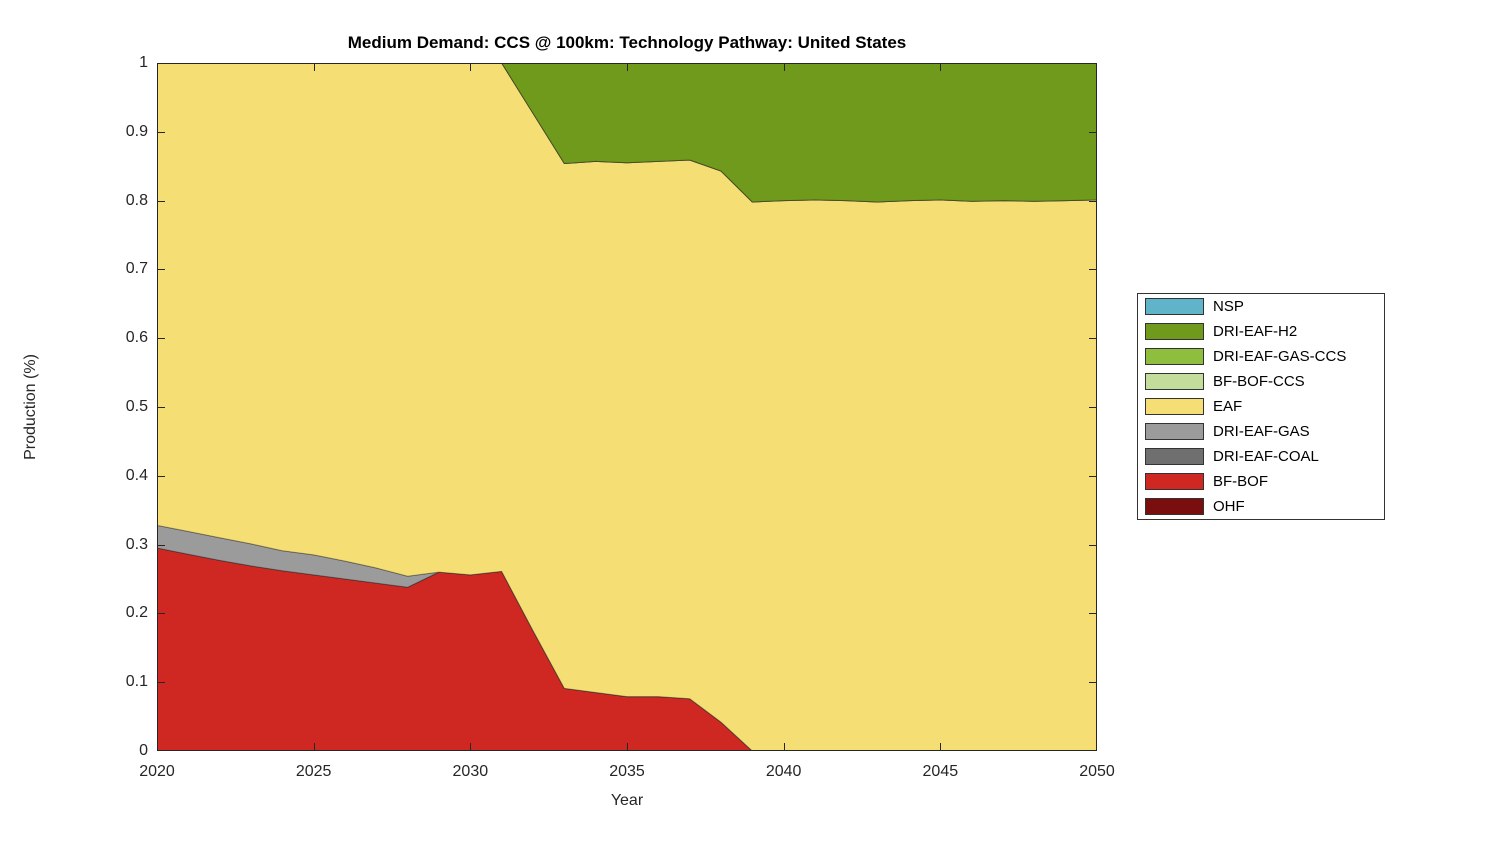 The height and width of the screenshot is (844, 1500). I want to click on x-tick-label: 2020, so click(157, 771).